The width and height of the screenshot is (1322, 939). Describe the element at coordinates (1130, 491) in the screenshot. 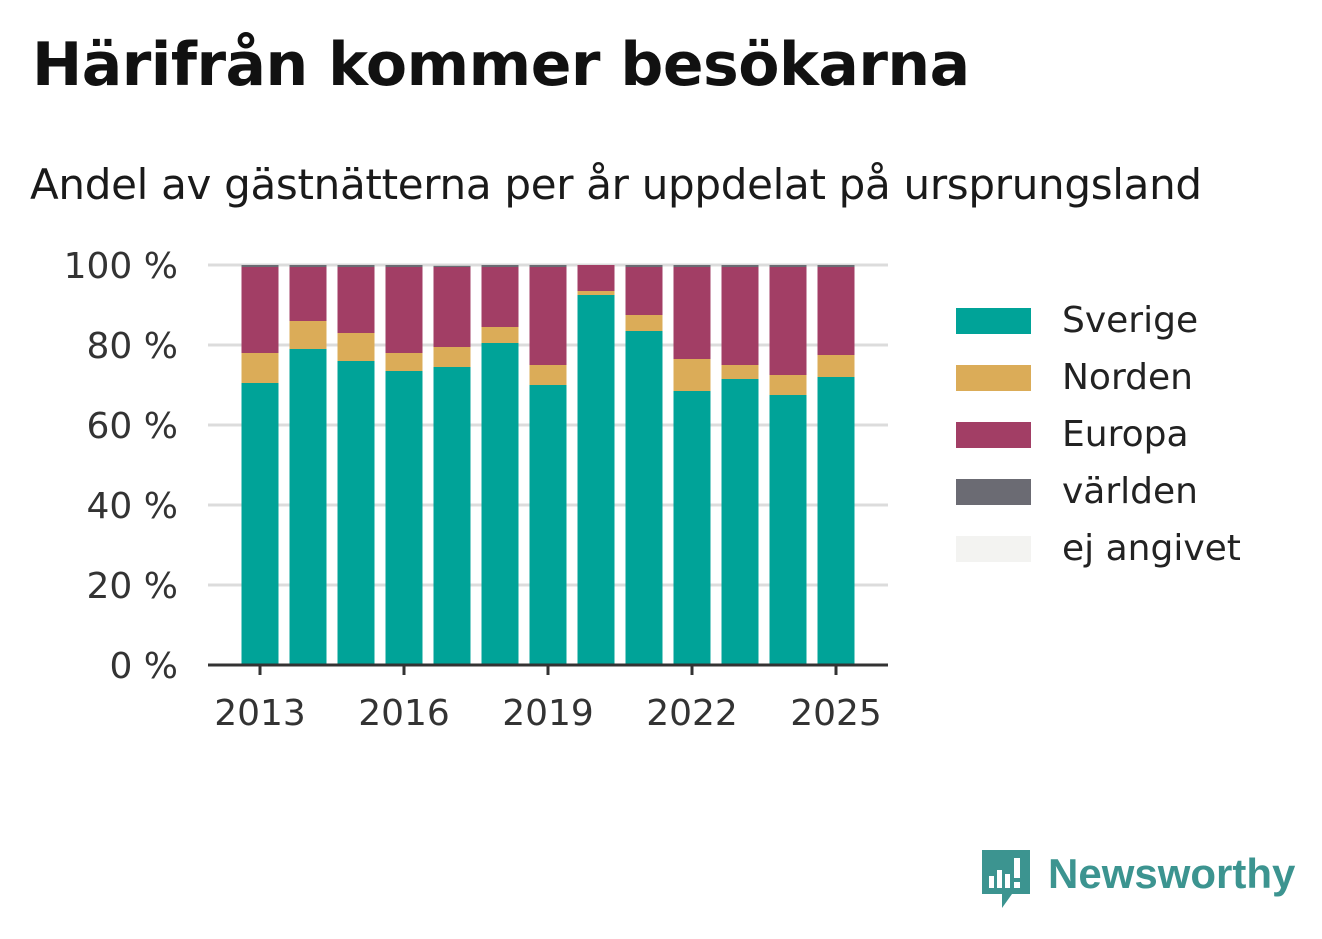

I see `legend-label-varlden: världen` at that location.